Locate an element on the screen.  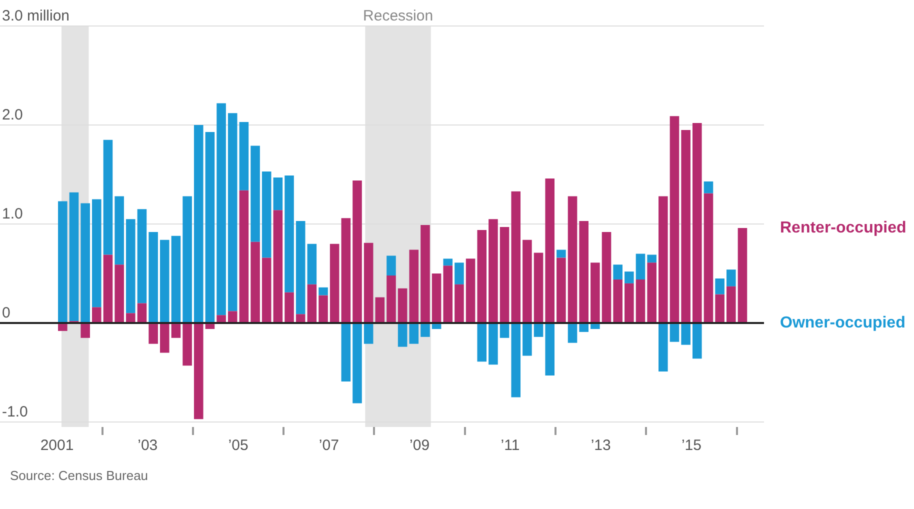
x-tick-label: ’15 is located at coordinates (691, 445).